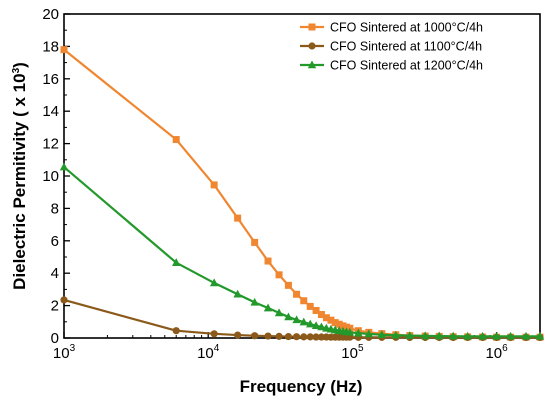 This screenshot has width=550, height=403. What do you see at coordinates (50, 79) in the screenshot?
I see `y-tick-label: 16` at bounding box center [50, 79].